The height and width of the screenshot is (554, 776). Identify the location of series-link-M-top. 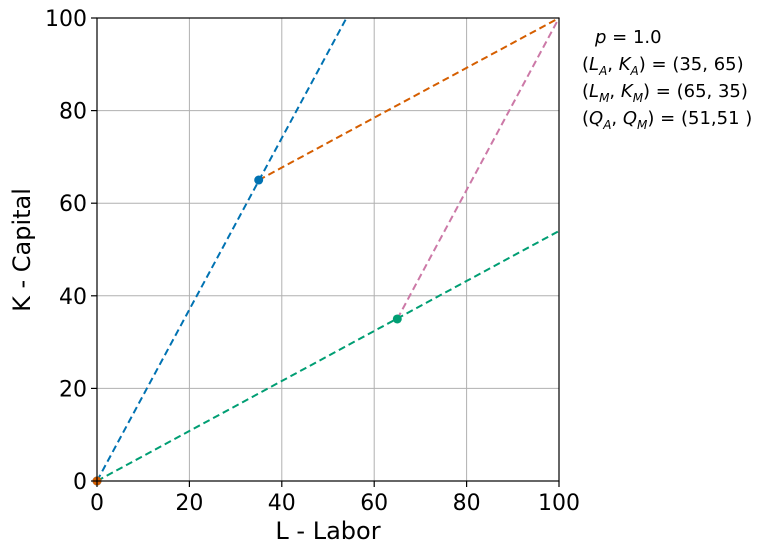
(478, 168).